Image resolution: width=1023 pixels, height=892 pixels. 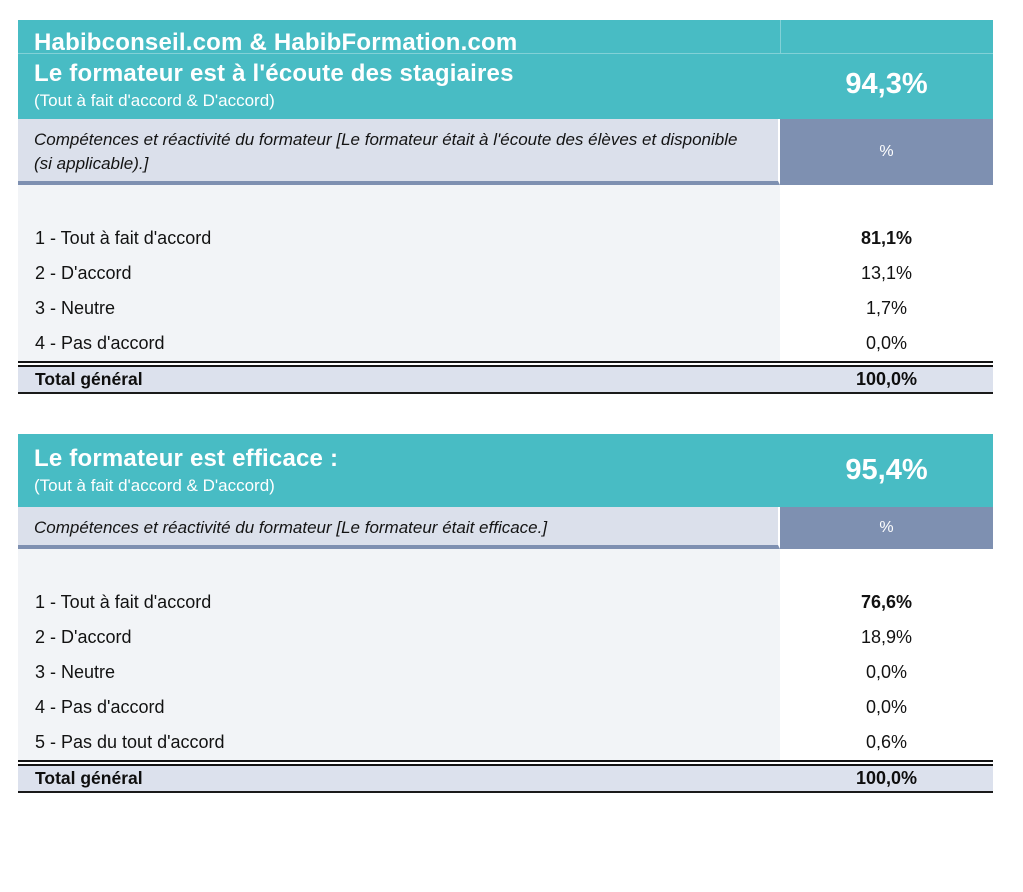 What do you see at coordinates (186, 458) in the screenshot?
I see `question-title: Le formateur est efficace :` at bounding box center [186, 458].